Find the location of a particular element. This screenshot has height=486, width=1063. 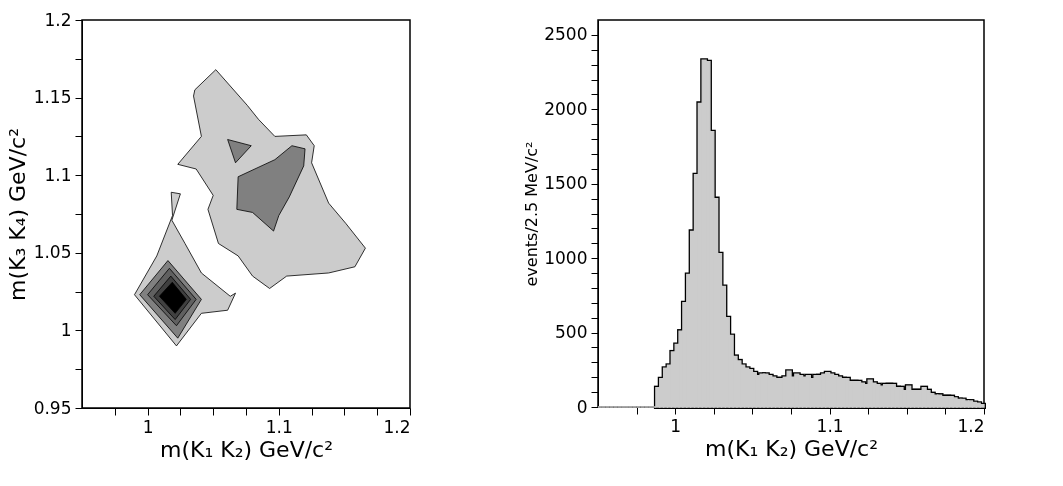

y-tick-label: 1.1 is located at coordinates (58, 174).